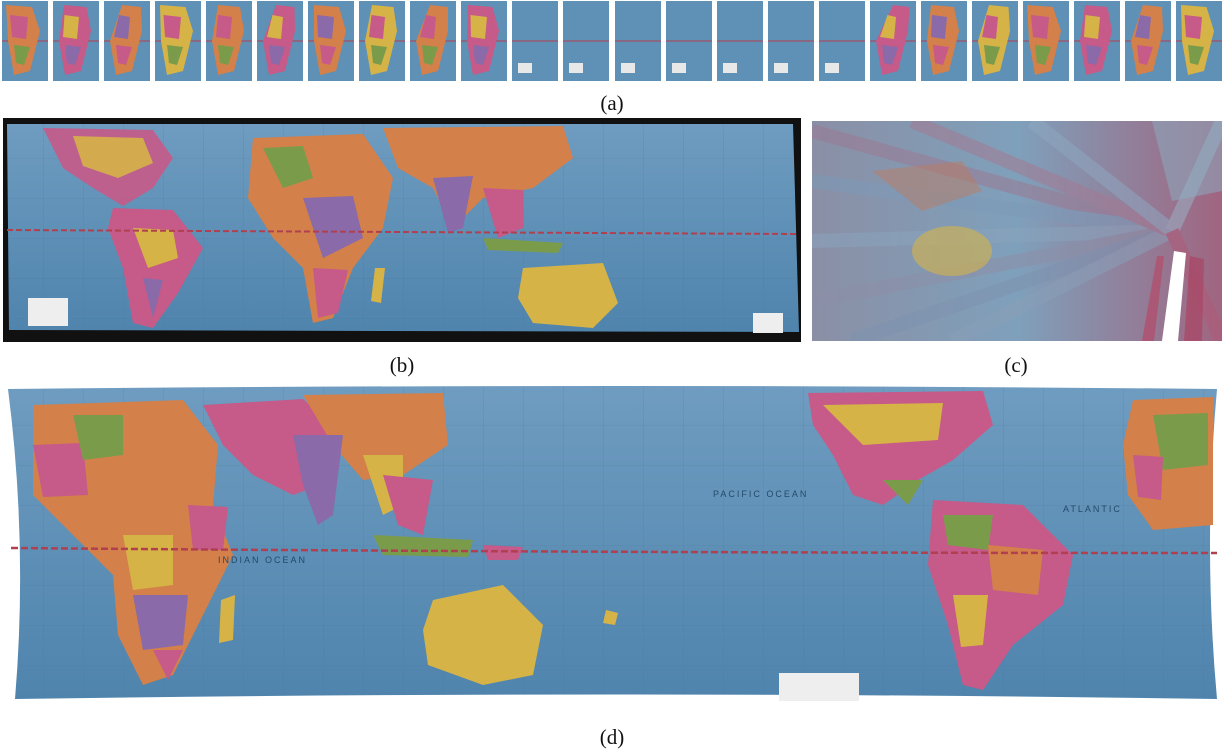  Describe the element at coordinates (760, 494) in the screenshot. I see `label-pacific: PACIFIC OCEAN` at that location.